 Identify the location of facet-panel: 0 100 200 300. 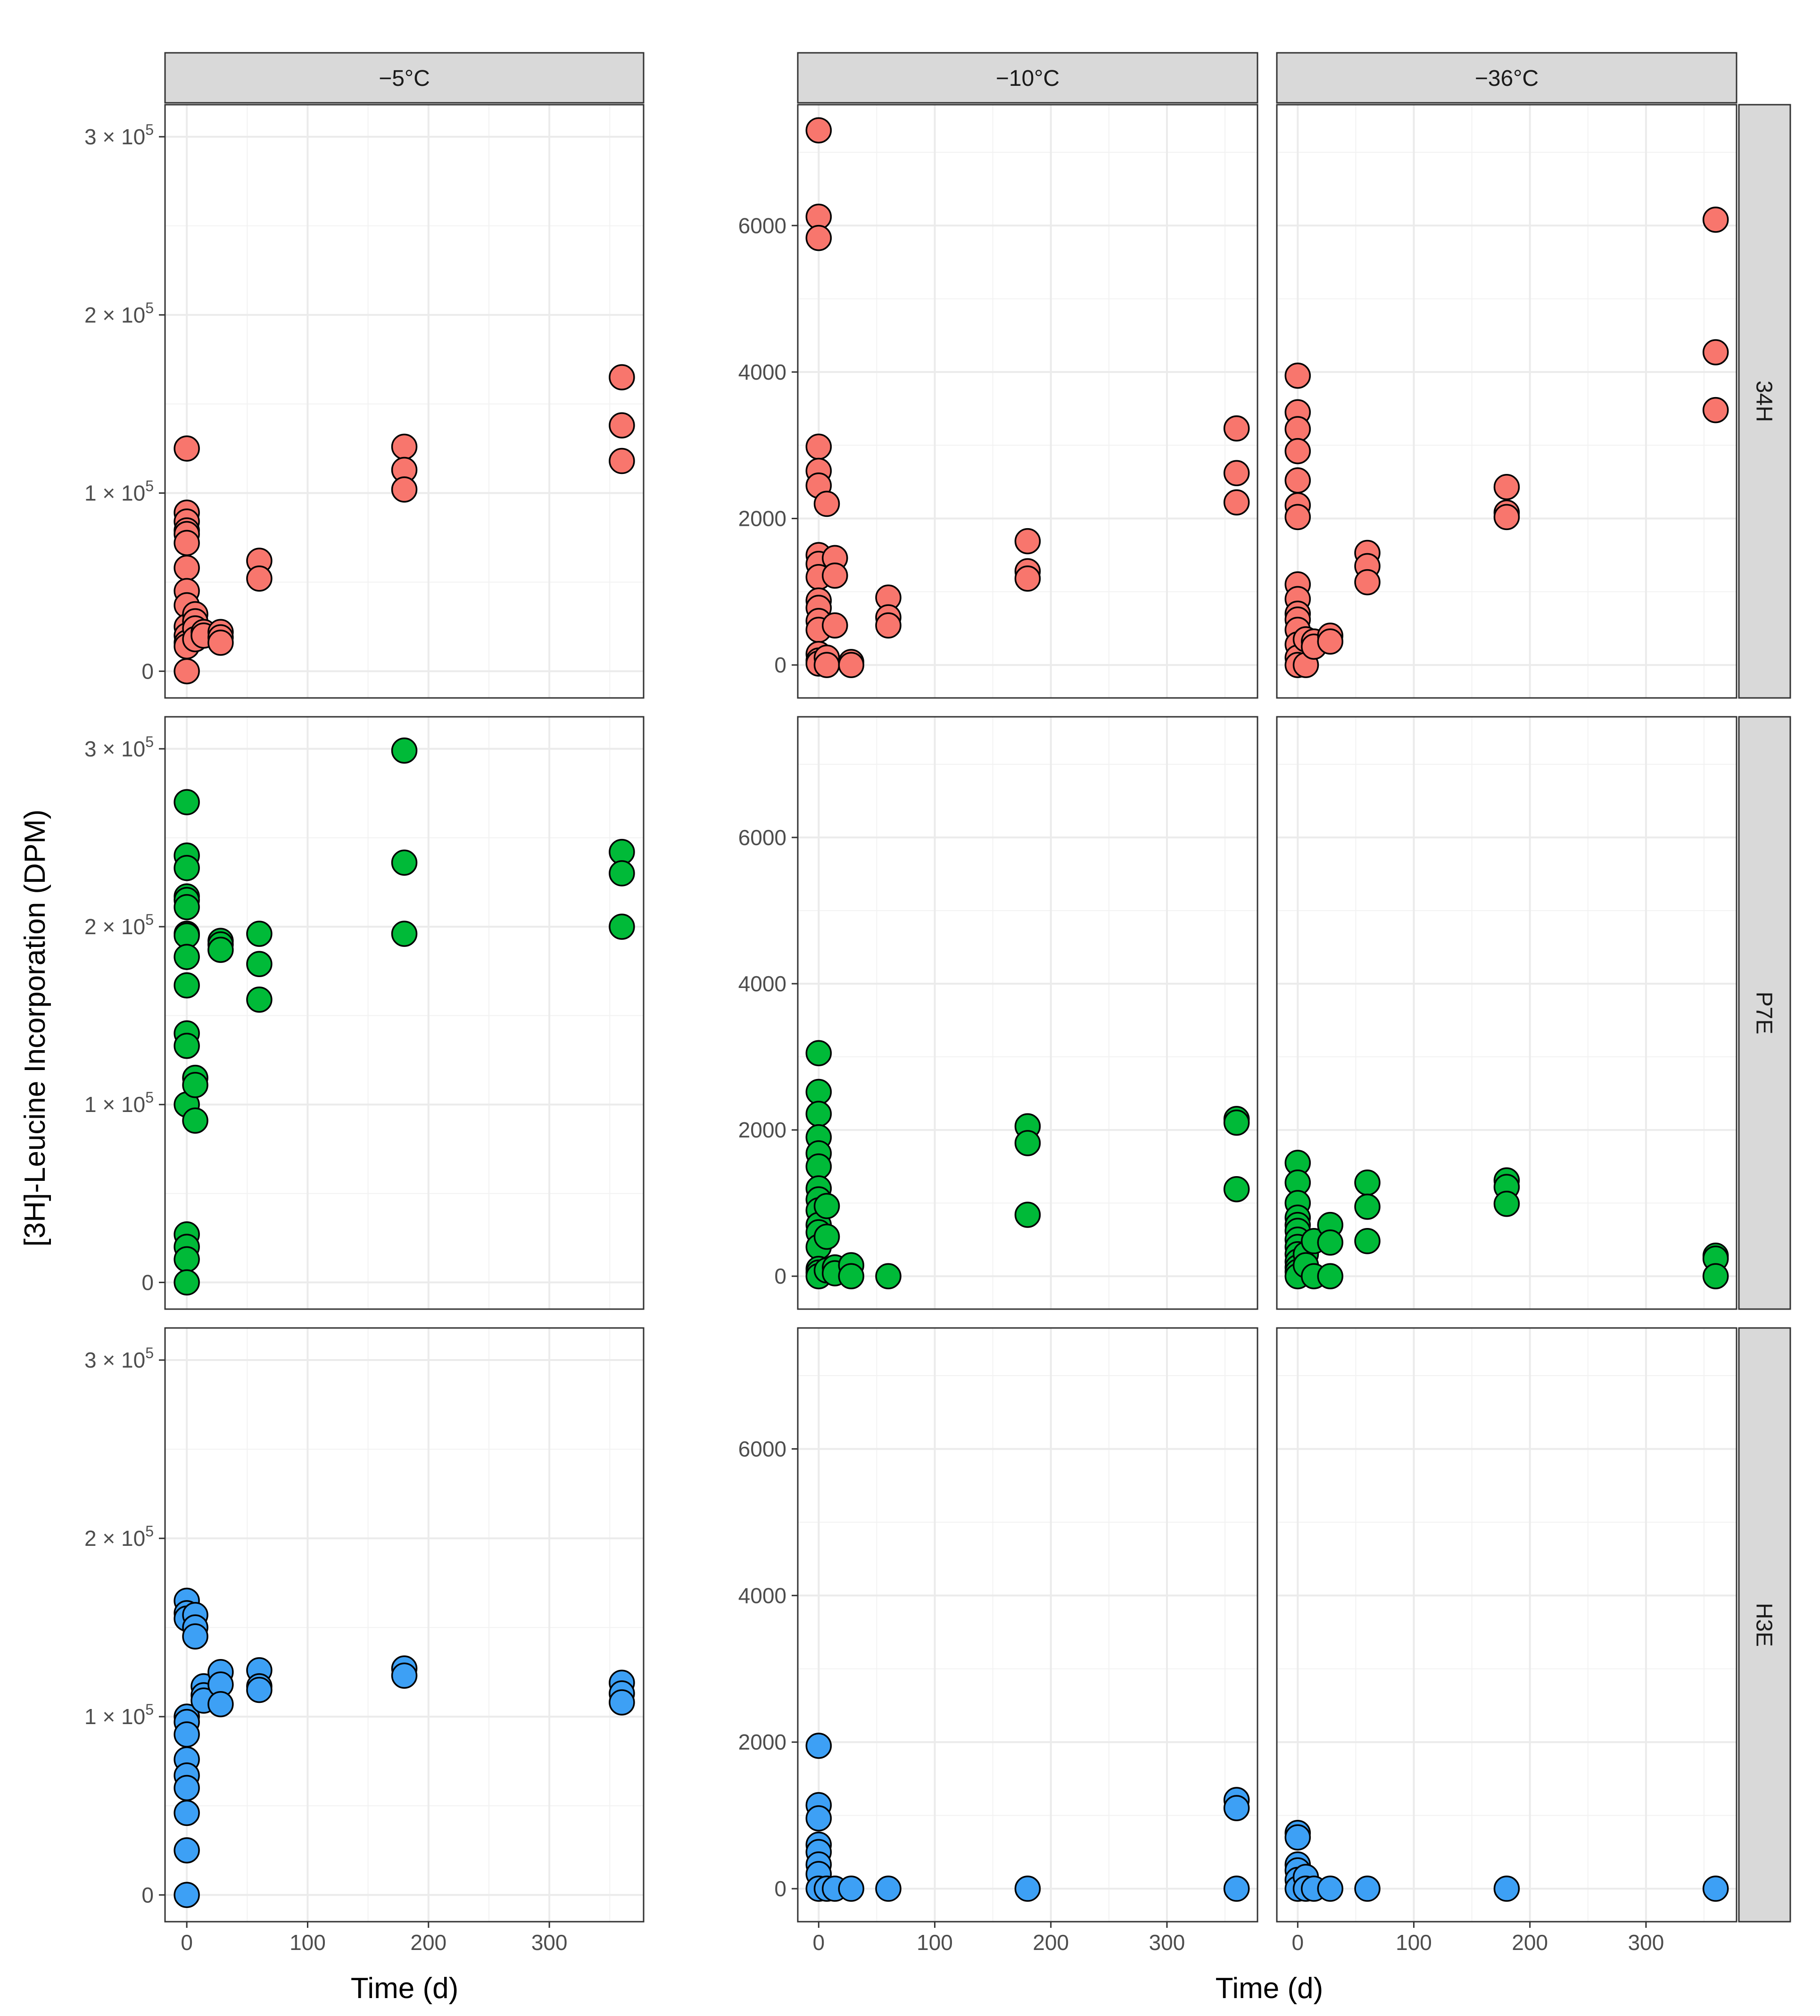
(1506, 1641).